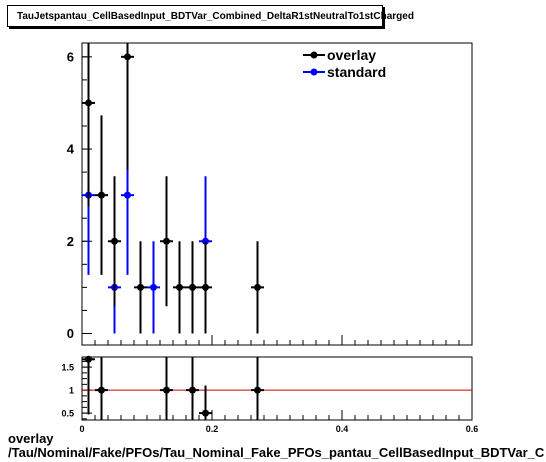 The height and width of the screenshot is (462, 546). Describe the element at coordinates (31, 438) in the screenshot. I see `footer-label: overlay` at that location.